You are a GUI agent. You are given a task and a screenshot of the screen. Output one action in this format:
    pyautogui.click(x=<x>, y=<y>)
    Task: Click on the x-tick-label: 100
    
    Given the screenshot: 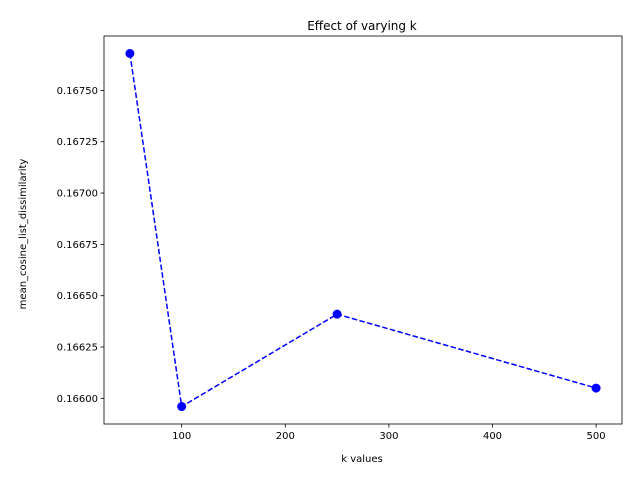 What is the action you would take?
    pyautogui.click(x=181, y=436)
    